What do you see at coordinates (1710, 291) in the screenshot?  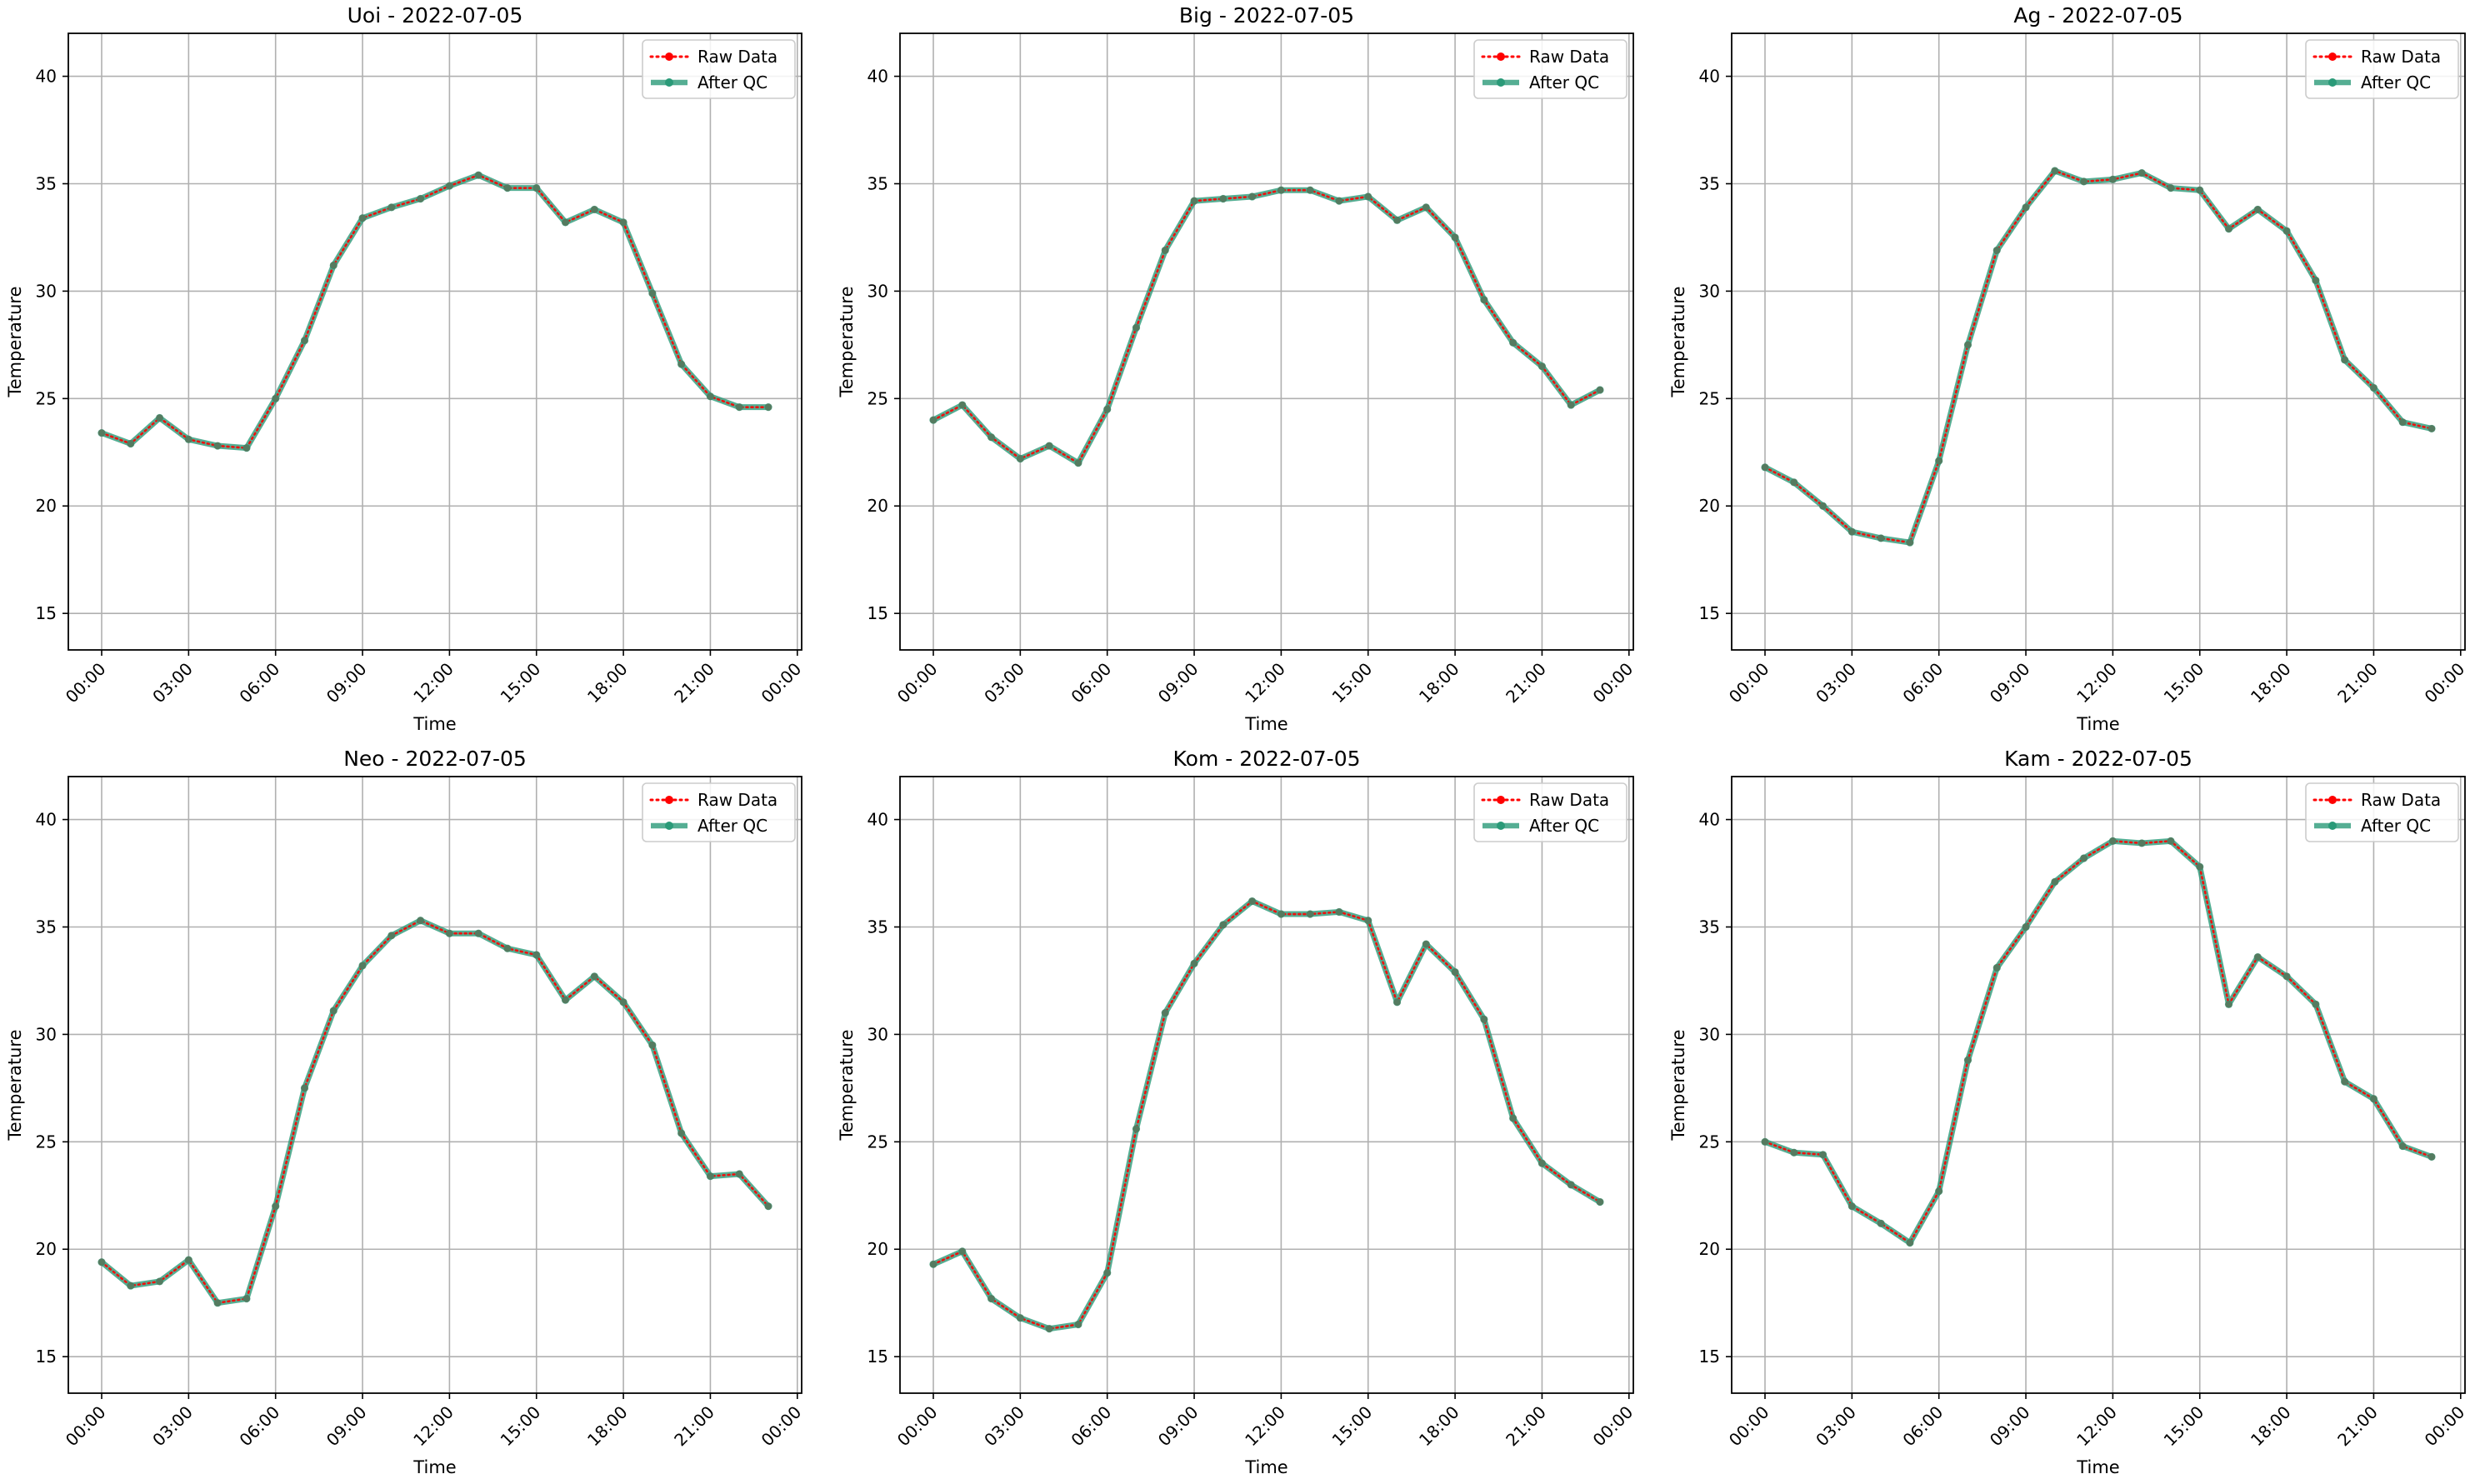 I see `y-tick-label: 30` at bounding box center [1710, 291].